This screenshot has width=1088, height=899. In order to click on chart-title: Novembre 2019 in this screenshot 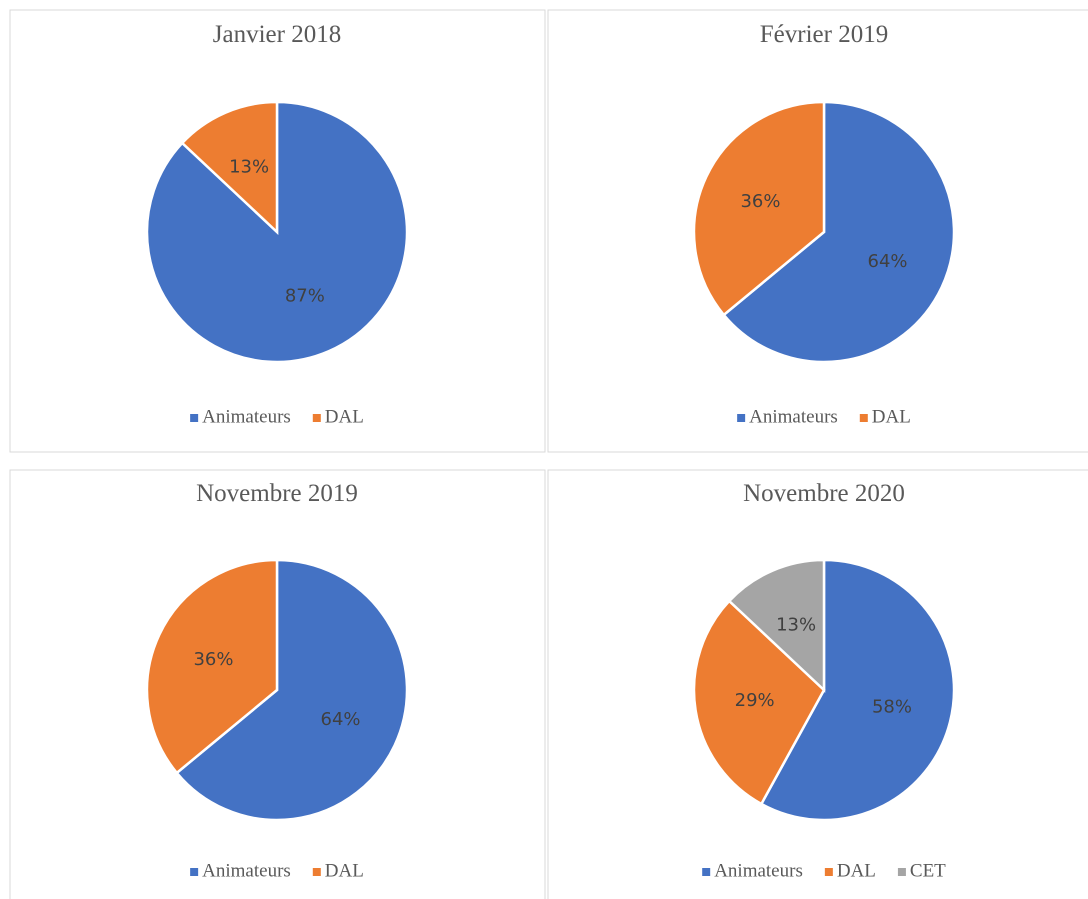, I will do `click(277, 493)`.